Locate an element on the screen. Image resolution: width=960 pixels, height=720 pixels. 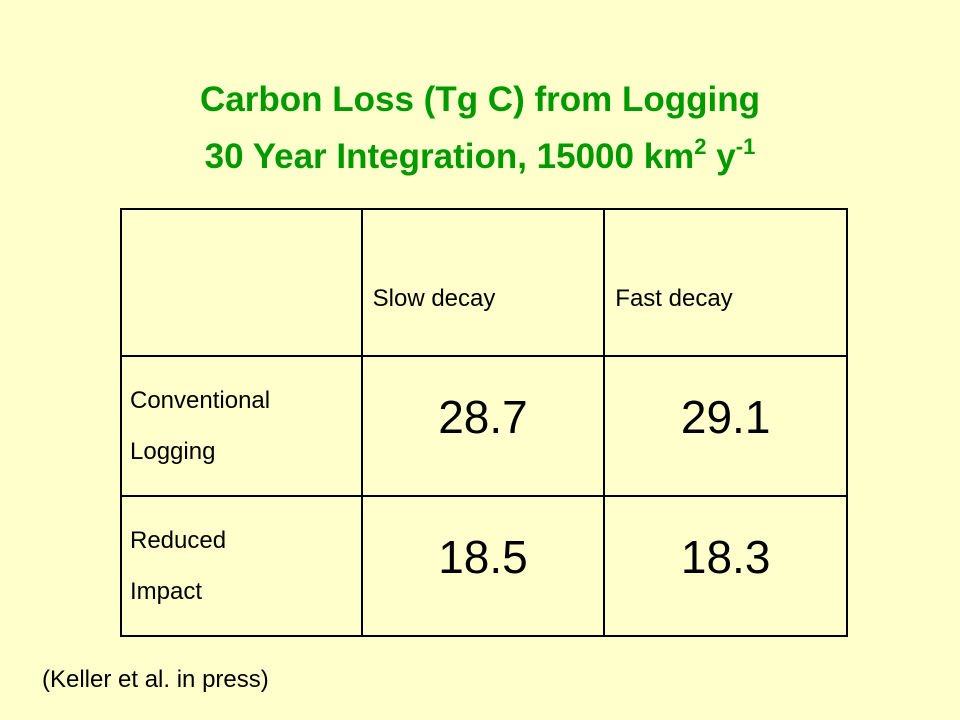
corner-cell is located at coordinates (241, 282).